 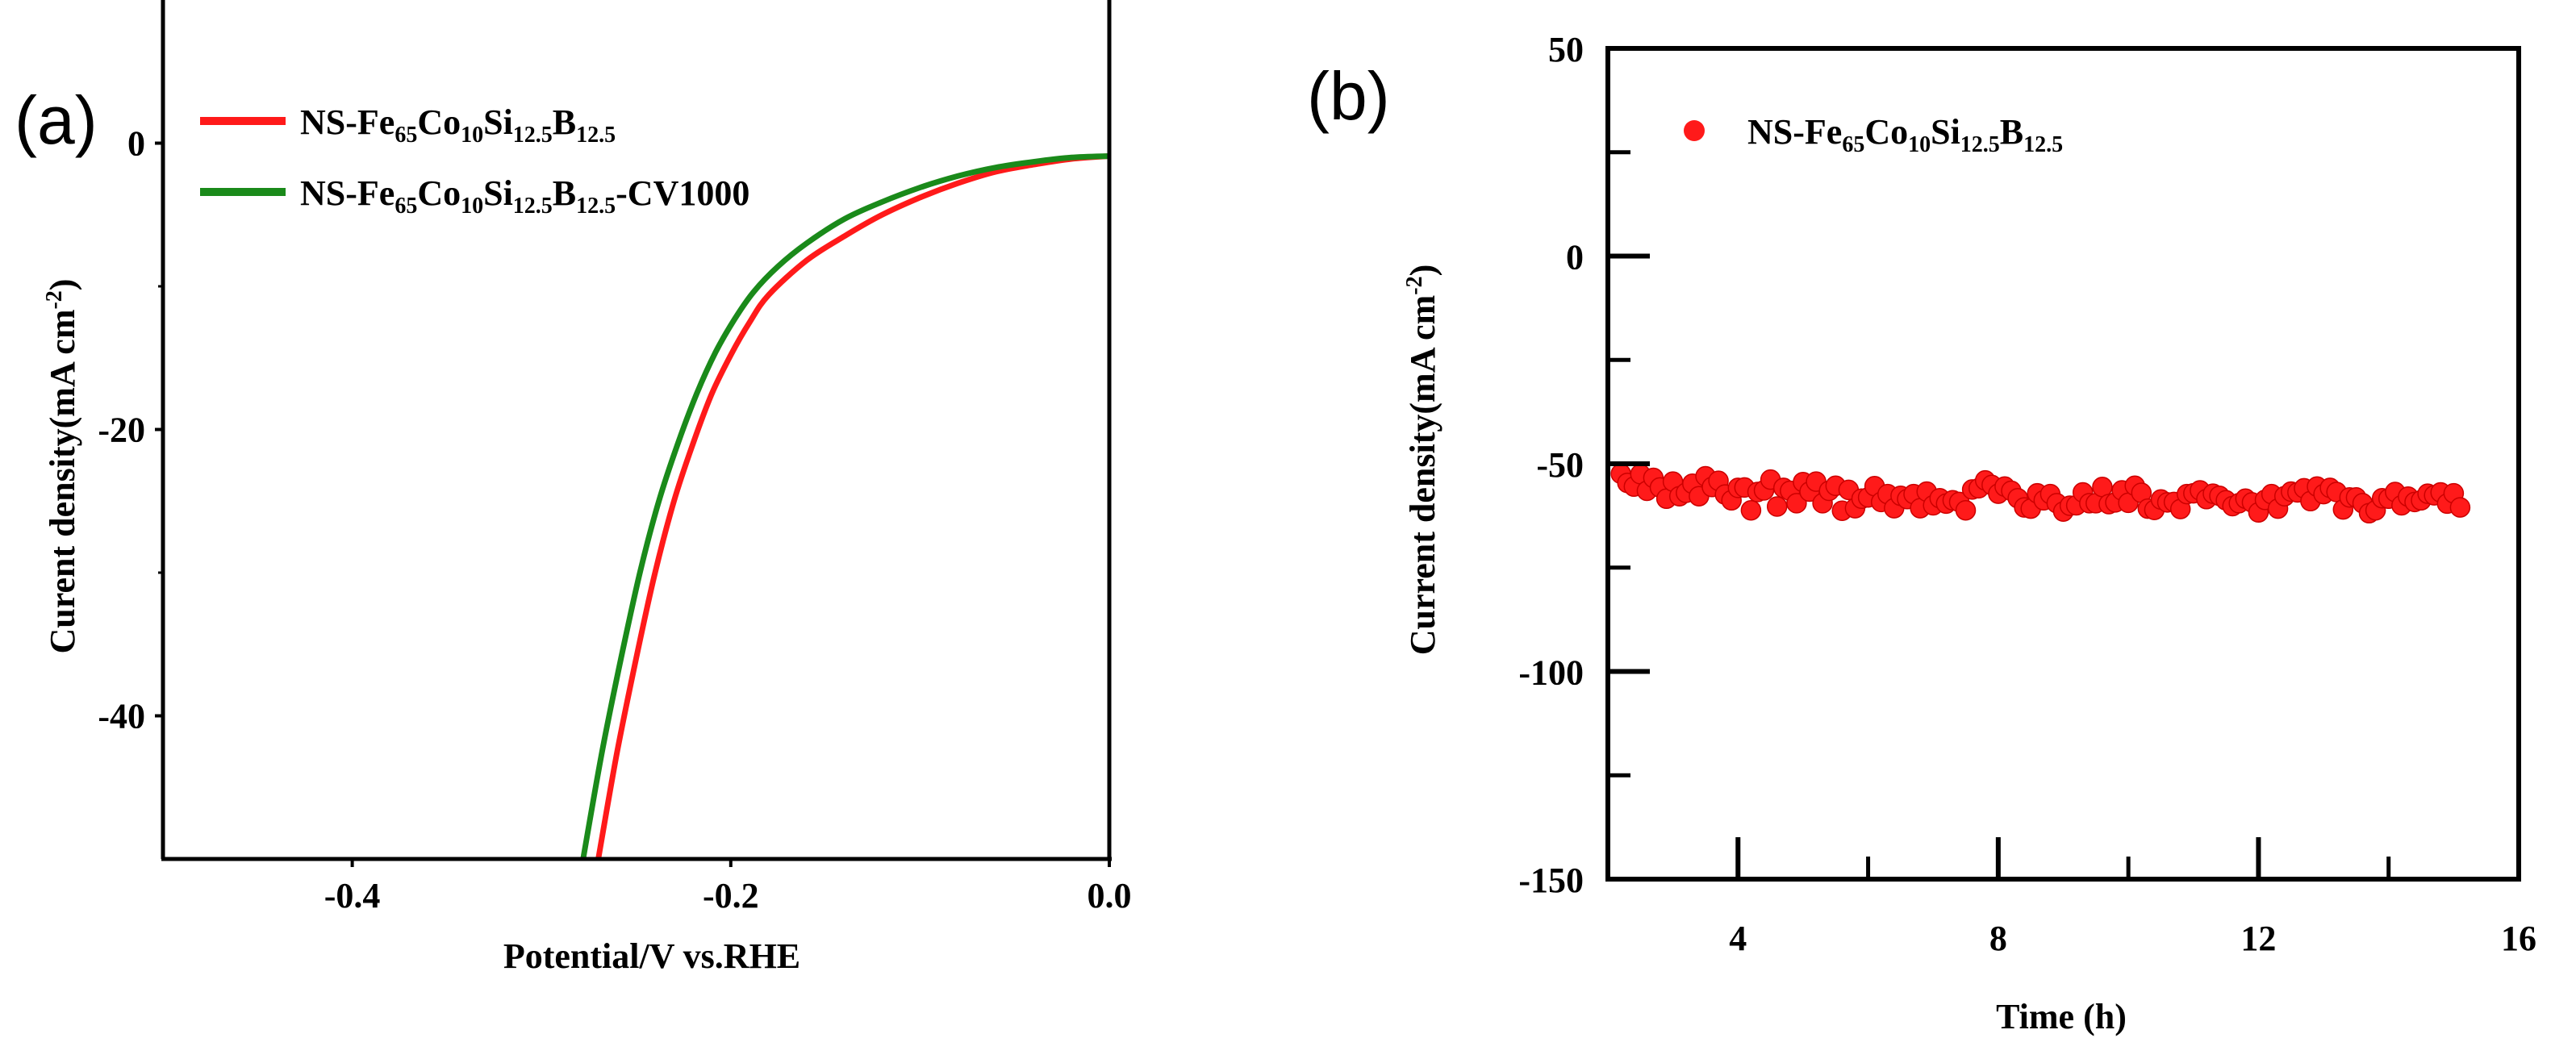 What do you see at coordinates (63, 540) in the screenshot?
I see `panel-a-ylabel-main: Curent density` at bounding box center [63, 540].